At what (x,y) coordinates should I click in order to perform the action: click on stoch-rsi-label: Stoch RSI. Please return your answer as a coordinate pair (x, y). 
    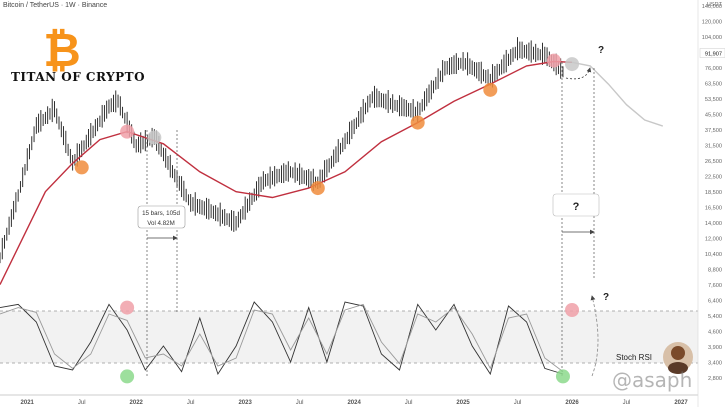
    Looking at the image, I should click on (634, 357).